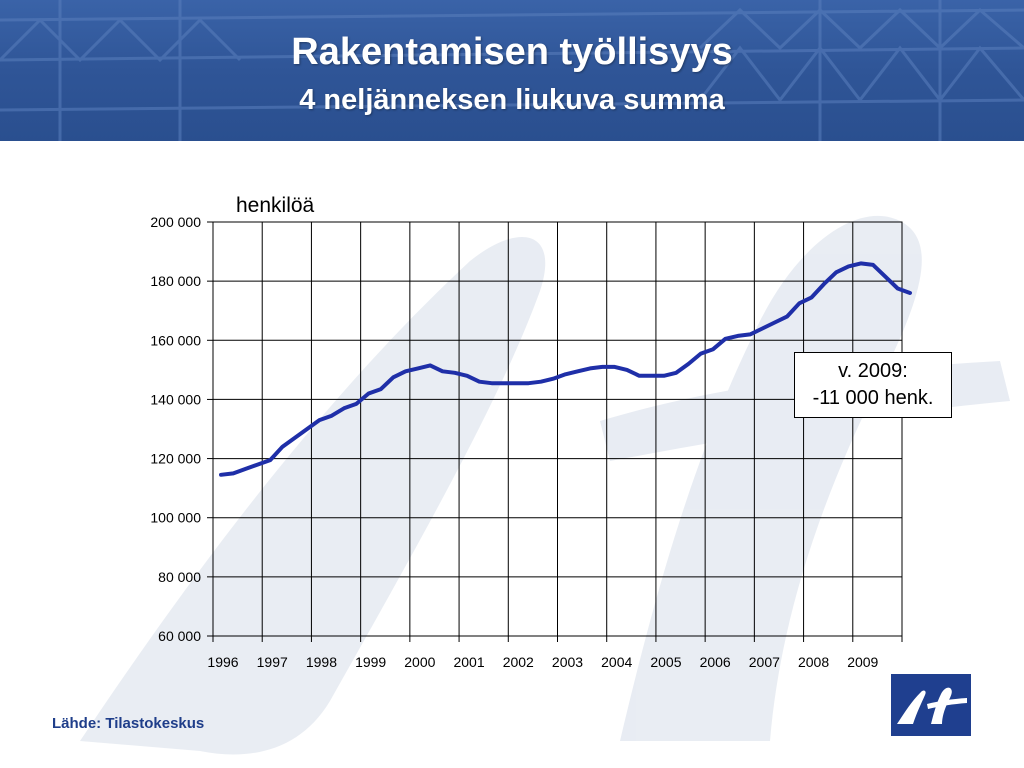  I want to click on x-tick-label: 1998, so click(321, 662).